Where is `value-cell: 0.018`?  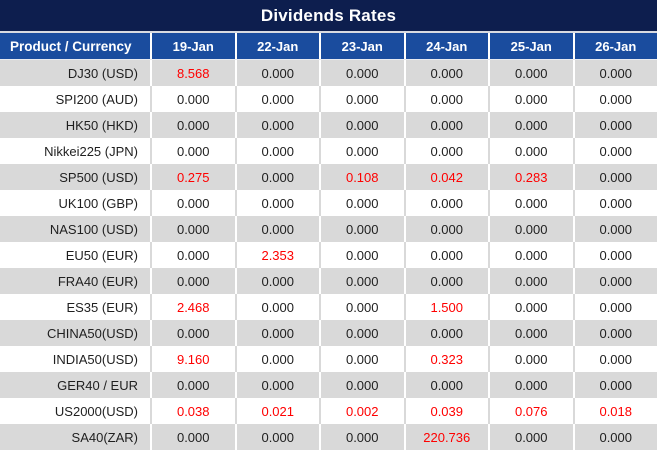 value-cell: 0.018 is located at coordinates (614, 411).